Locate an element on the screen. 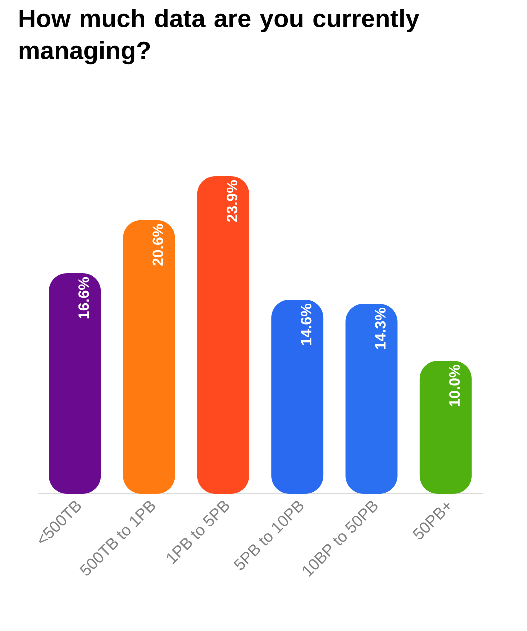 Image resolution: width=527 pixels, height=631 pixels. data-label: 20.6% is located at coordinates (158, 245).